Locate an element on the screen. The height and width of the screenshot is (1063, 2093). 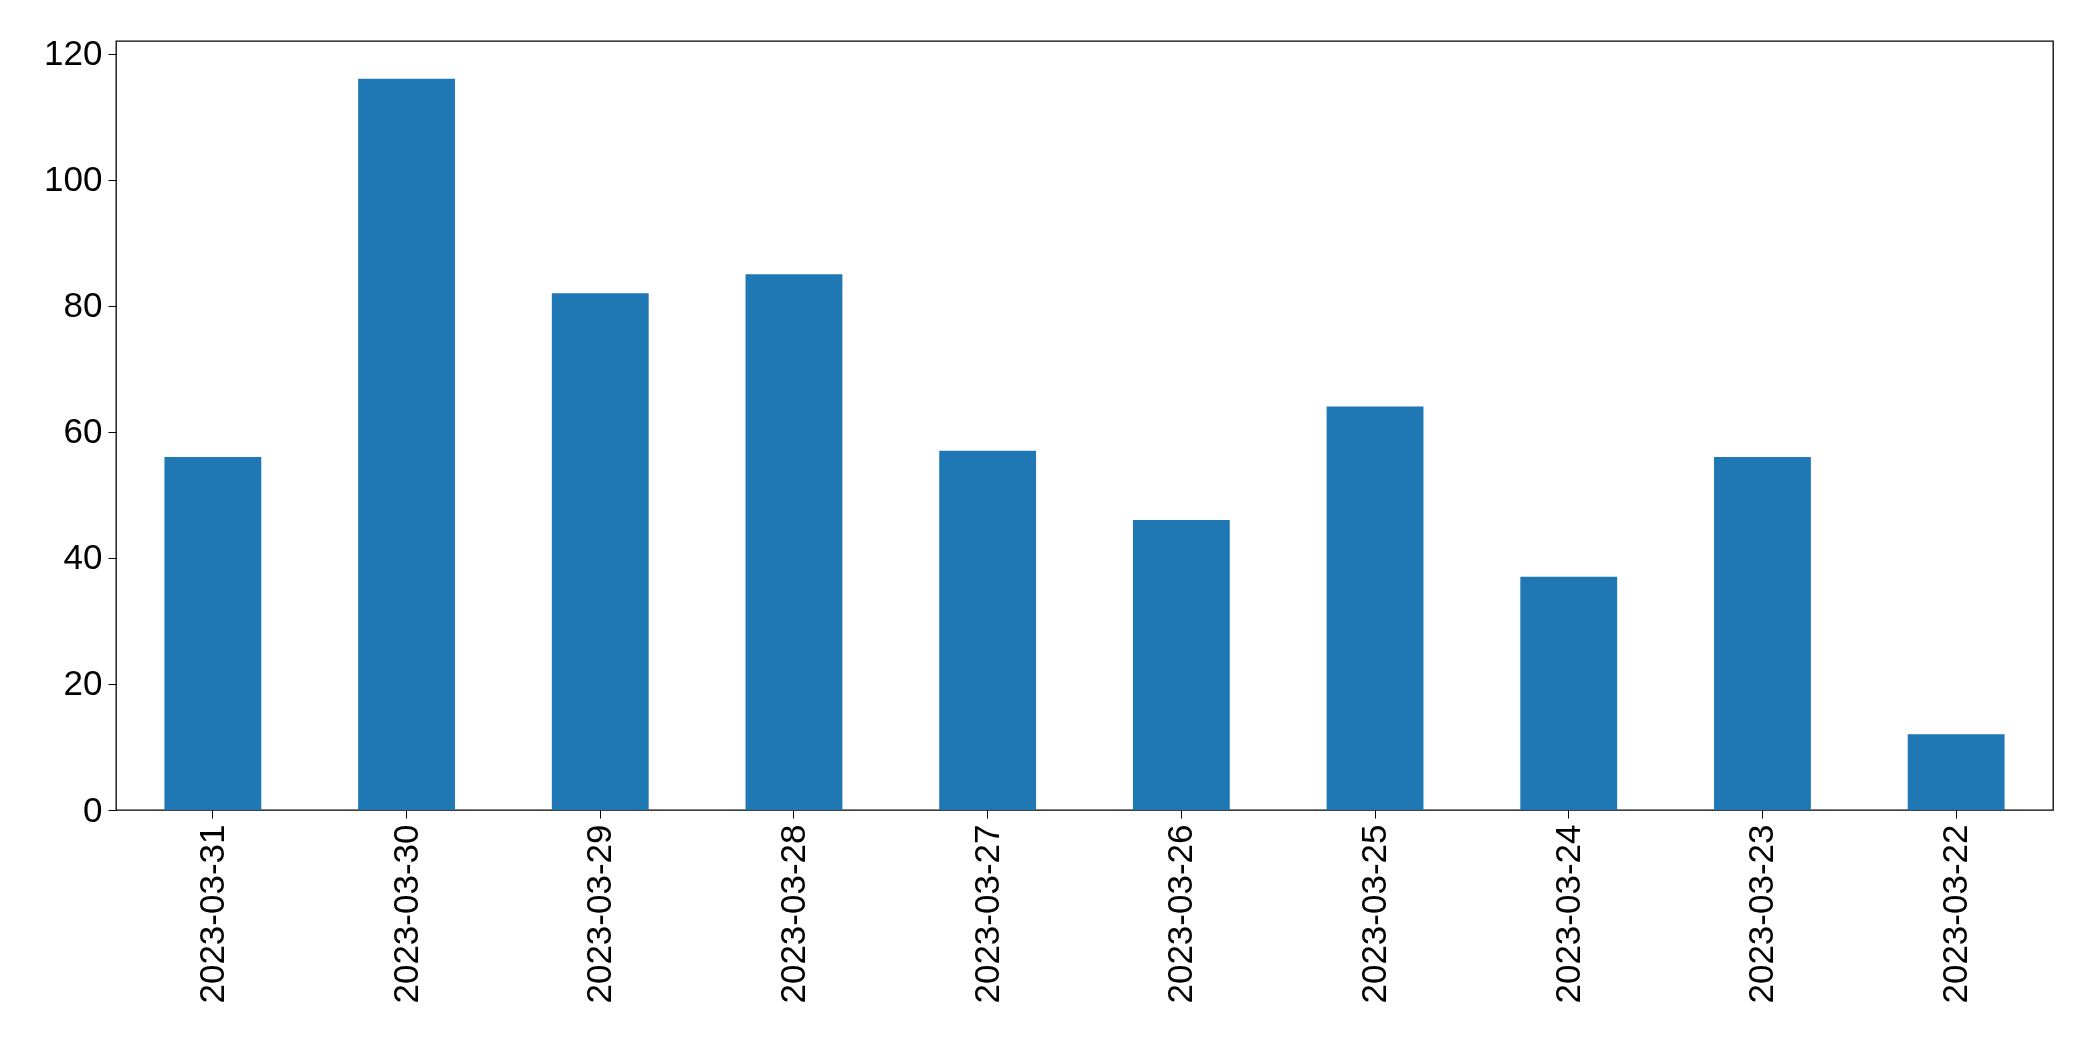
y-tick-label: 20 is located at coordinates (83, 683).